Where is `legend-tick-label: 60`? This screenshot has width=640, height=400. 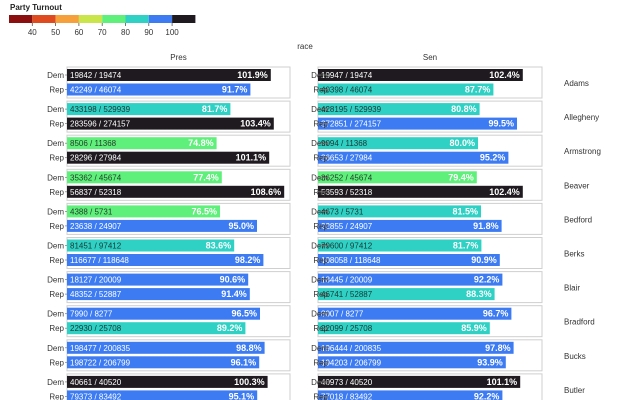
legend-tick-label: 60 is located at coordinates (78, 32).